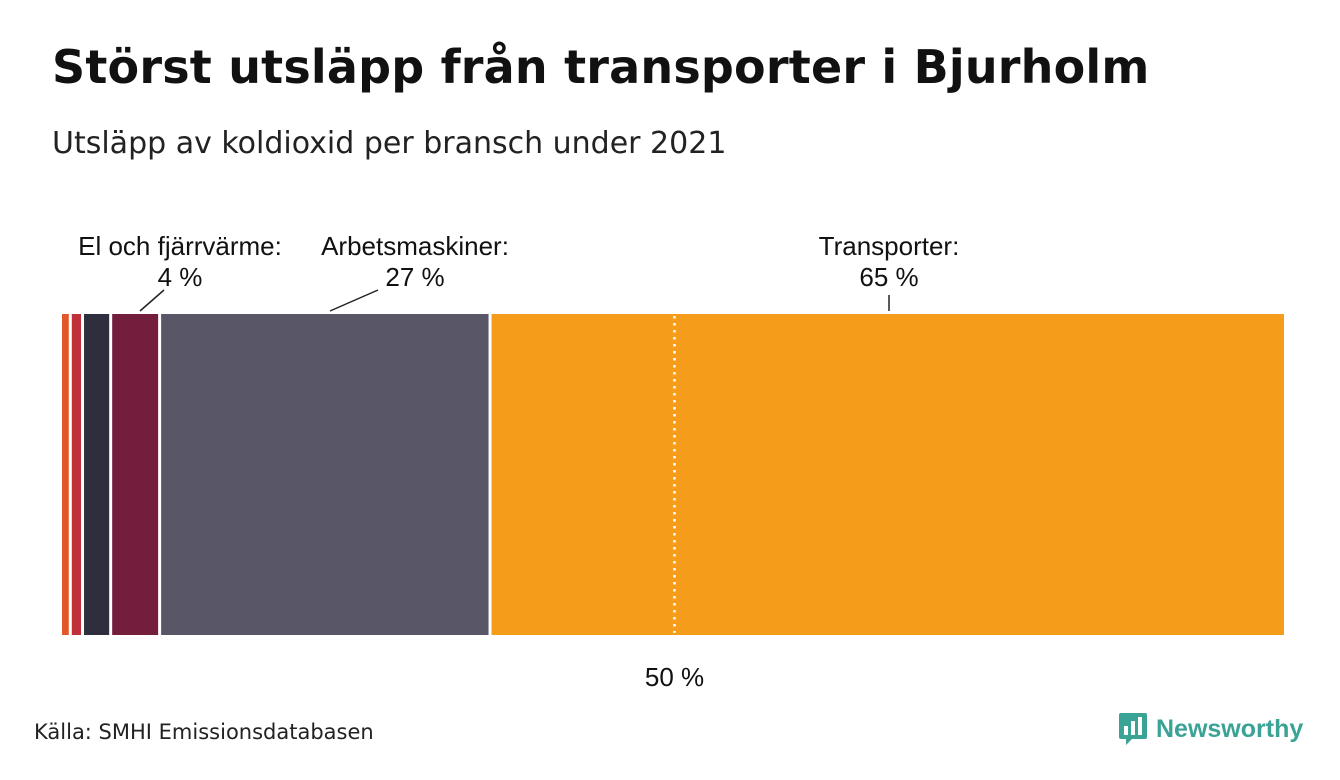 The width and height of the screenshot is (1340, 780). I want to click on value-label-el-och-fjarrvarme: 4 %, so click(180, 277).